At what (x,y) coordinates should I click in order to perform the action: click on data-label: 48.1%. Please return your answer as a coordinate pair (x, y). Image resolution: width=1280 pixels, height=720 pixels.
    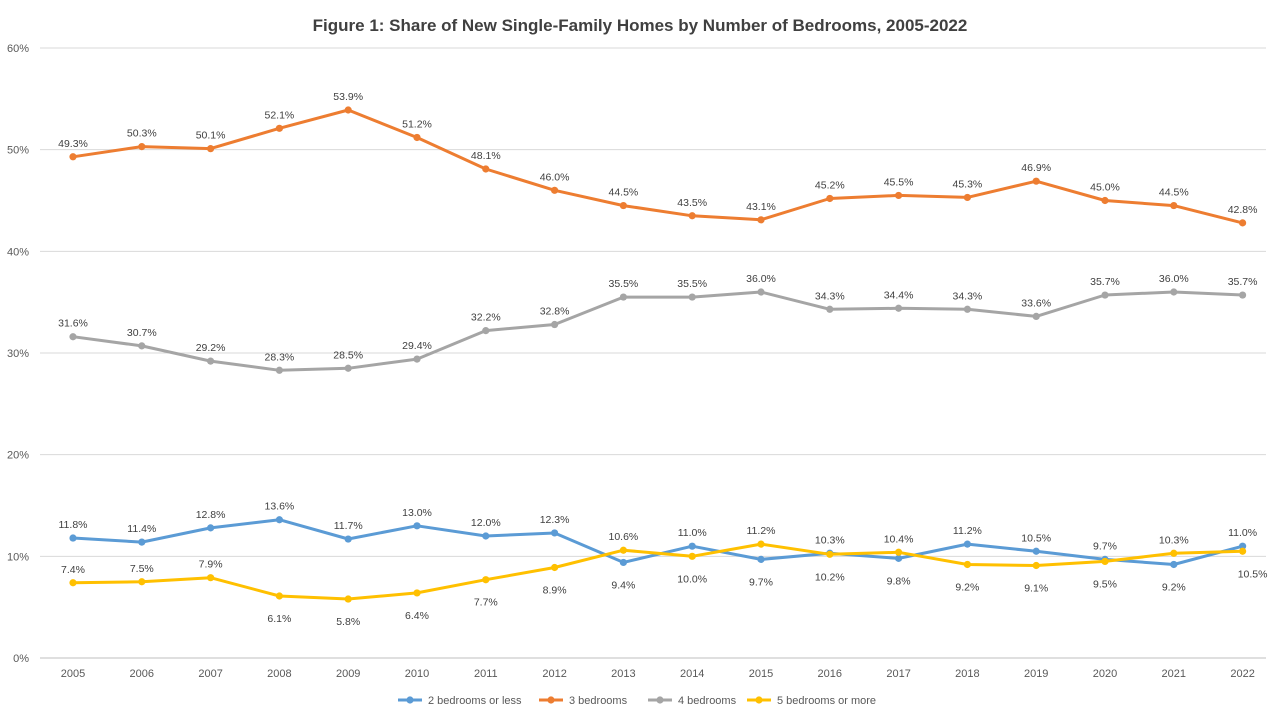
    Looking at the image, I should click on (486, 156).